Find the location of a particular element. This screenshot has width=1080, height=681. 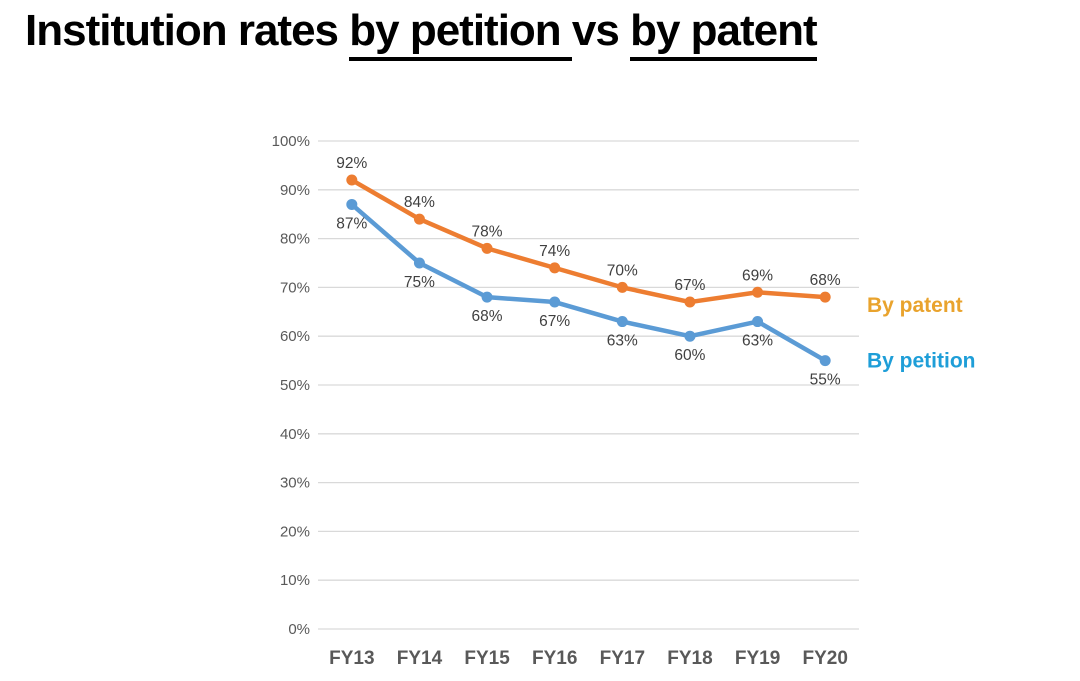

y-axis-tick-label: 90% is located at coordinates (295, 190).